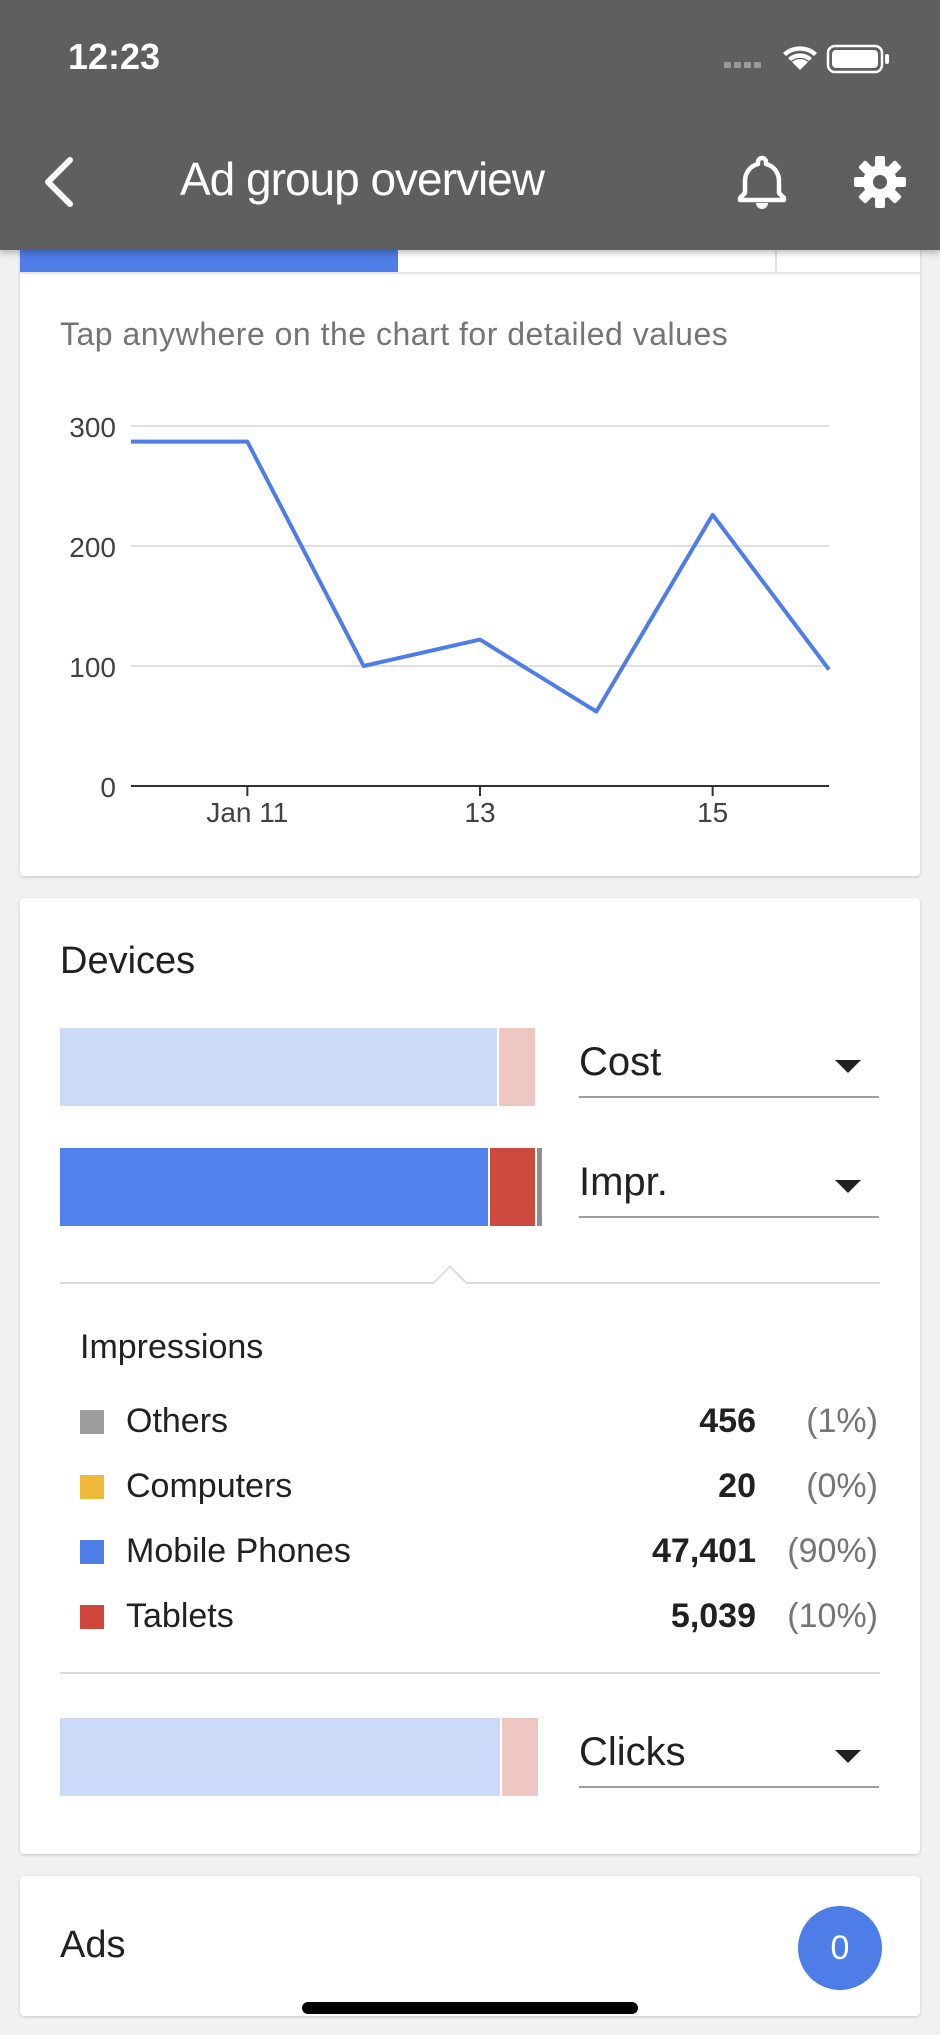  I want to click on computers-swatch, so click(92, 1487).